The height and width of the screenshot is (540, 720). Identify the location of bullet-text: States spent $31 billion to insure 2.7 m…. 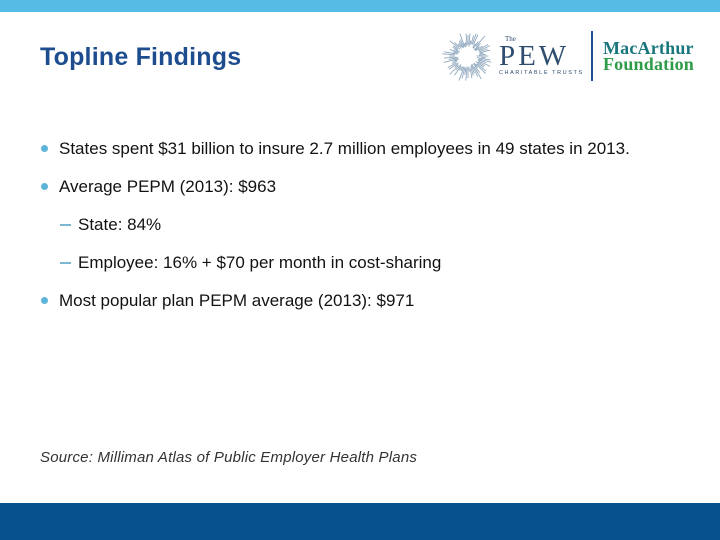
(344, 148).